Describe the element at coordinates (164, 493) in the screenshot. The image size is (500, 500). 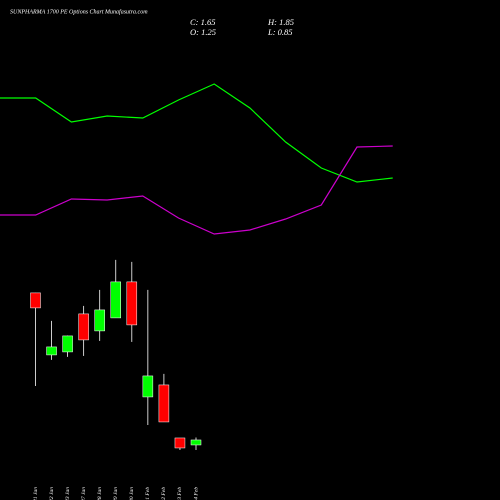
I see `x-tick-label: 02 Feb` at that location.